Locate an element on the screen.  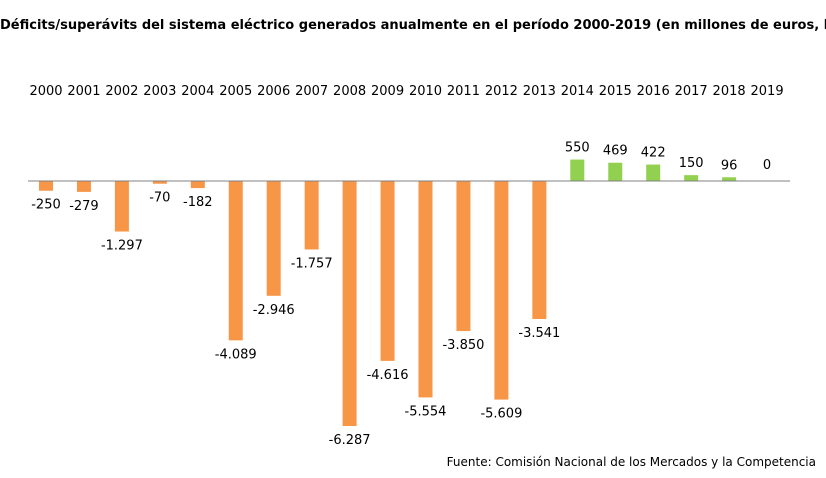
data-label: 96 is located at coordinates (729, 165).